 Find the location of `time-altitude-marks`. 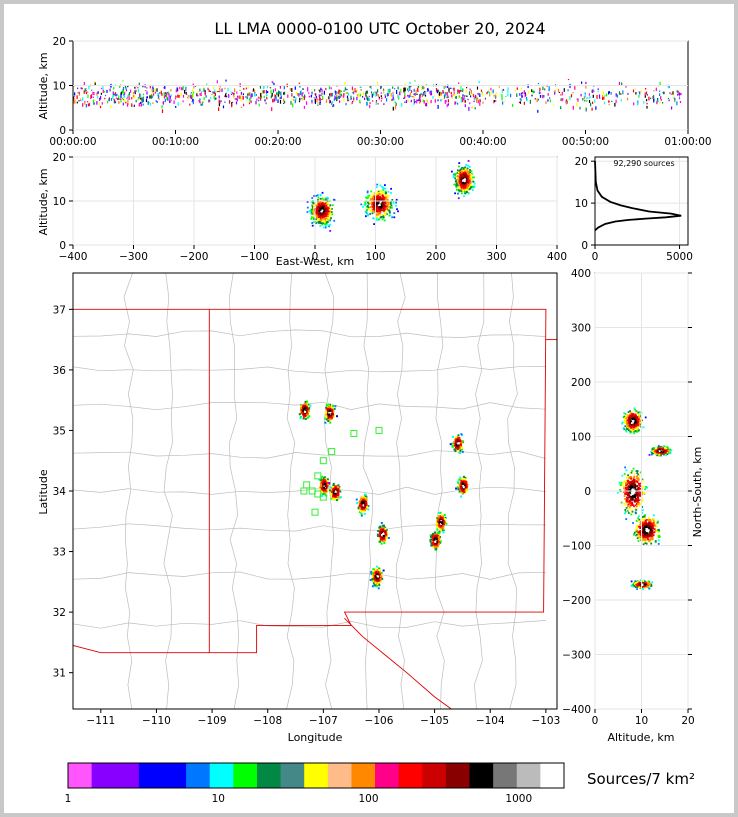

time-altitude-marks is located at coordinates (377, 96).